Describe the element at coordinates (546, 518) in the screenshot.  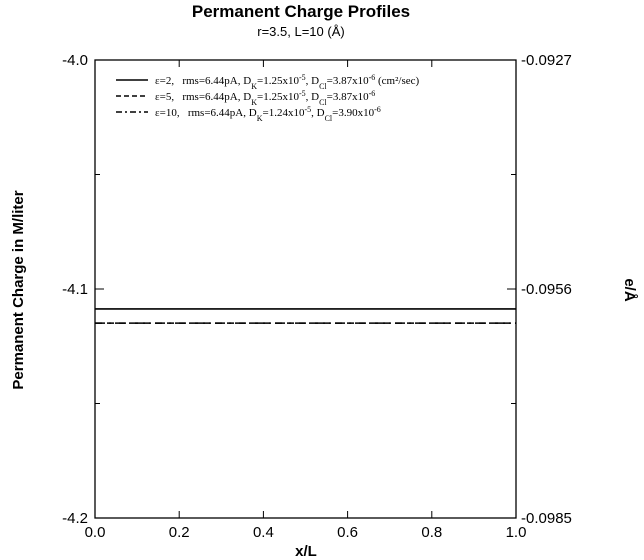
I see `y2-tick-label: -0.0985` at that location.